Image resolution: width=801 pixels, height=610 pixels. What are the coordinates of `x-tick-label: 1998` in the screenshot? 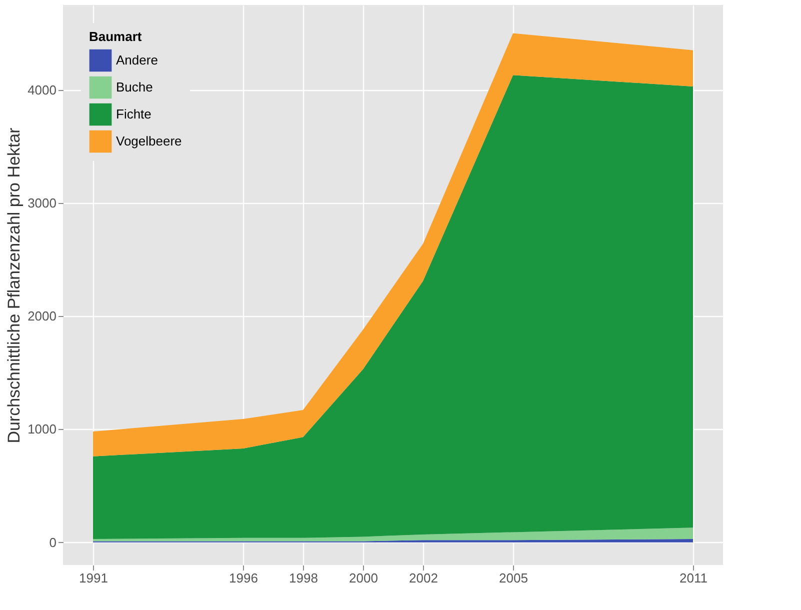 It's located at (303, 578).